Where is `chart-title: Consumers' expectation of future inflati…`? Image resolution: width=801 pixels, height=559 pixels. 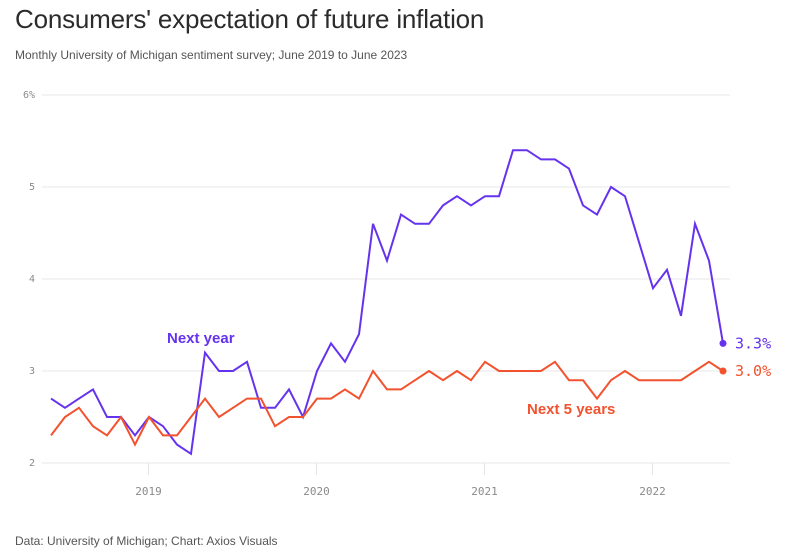 chart-title: Consumers' expectation of future inflati… is located at coordinates (250, 19).